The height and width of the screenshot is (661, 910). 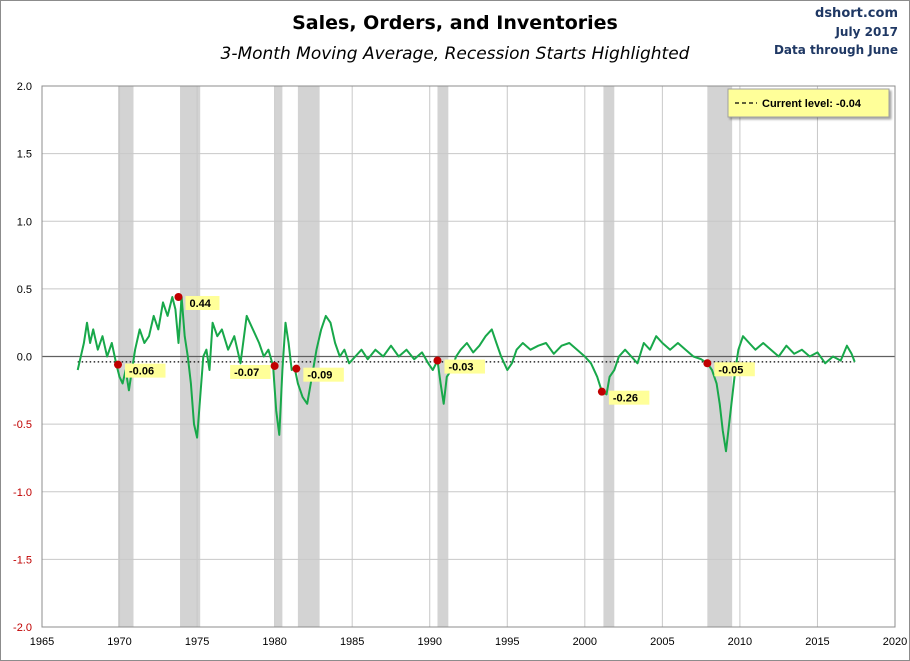 What do you see at coordinates (22, 628) in the screenshot?
I see `y-tick-label: -2.0` at bounding box center [22, 628].